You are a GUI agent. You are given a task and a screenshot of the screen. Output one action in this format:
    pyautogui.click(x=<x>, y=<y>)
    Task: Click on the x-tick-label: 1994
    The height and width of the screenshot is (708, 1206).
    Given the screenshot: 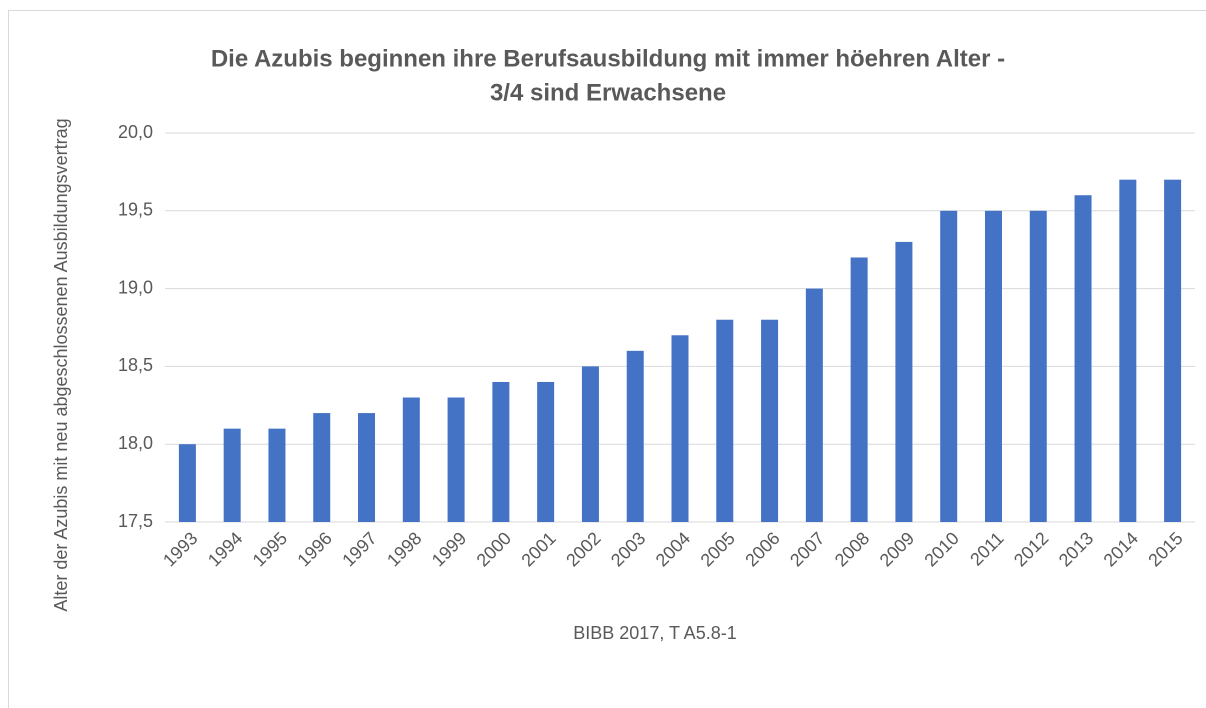 What is the action you would take?
    pyautogui.click(x=225, y=549)
    